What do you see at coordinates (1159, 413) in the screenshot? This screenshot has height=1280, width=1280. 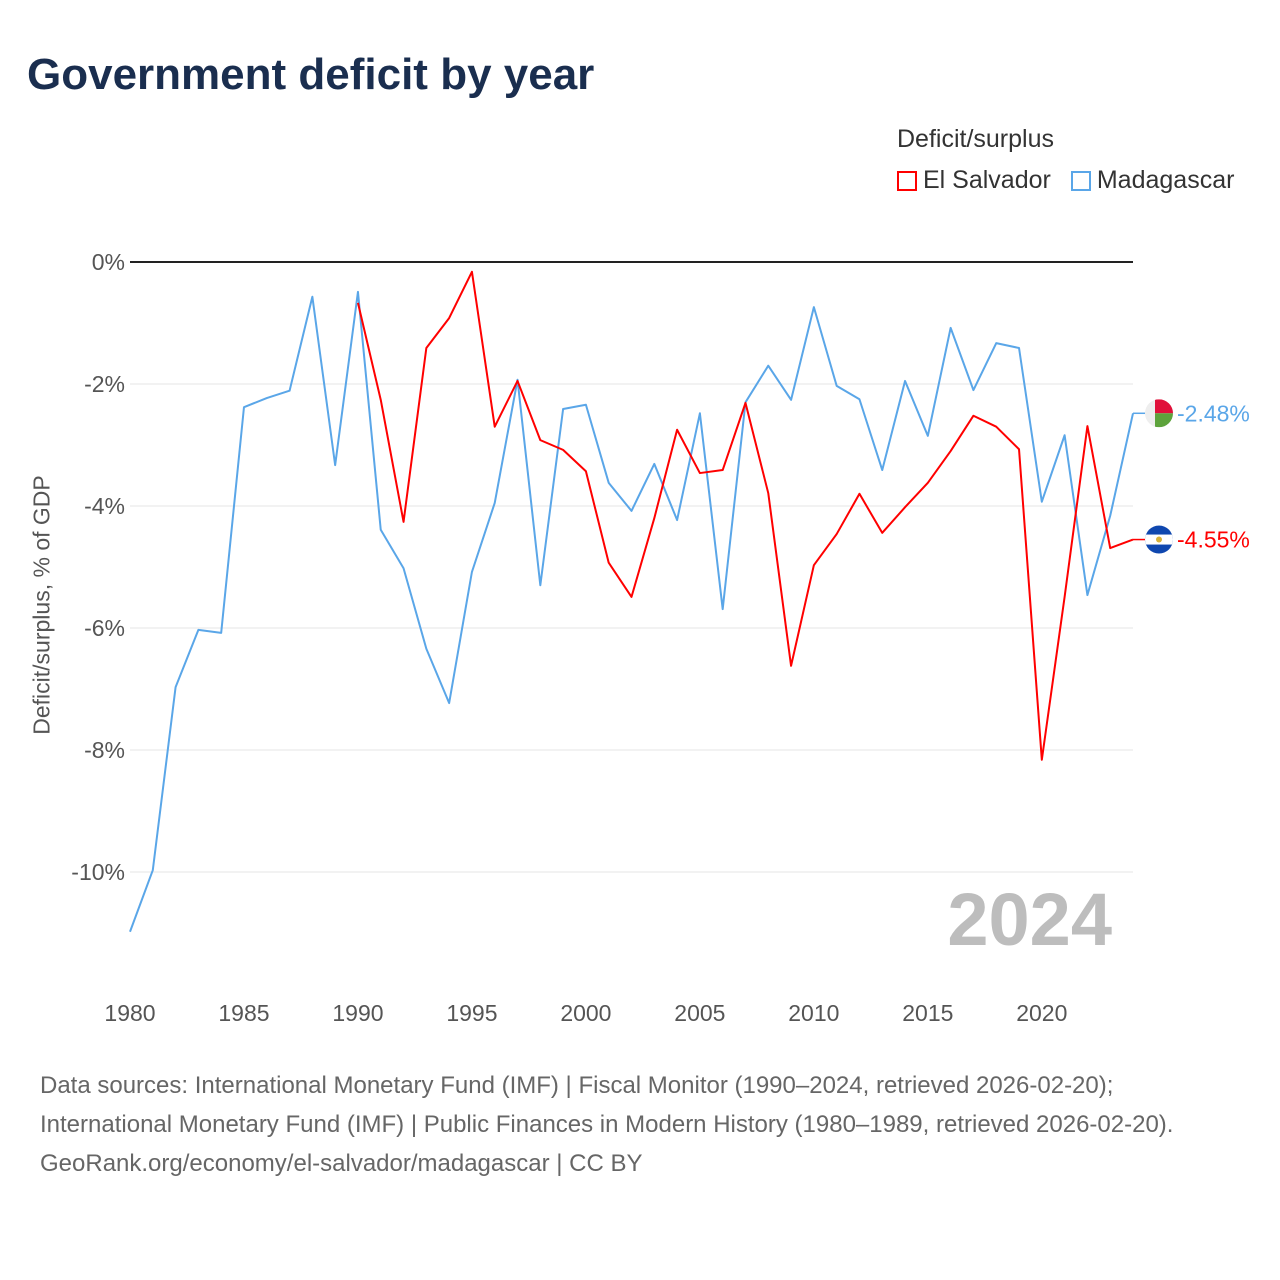 I see `madagascar-flag-icon` at bounding box center [1159, 413].